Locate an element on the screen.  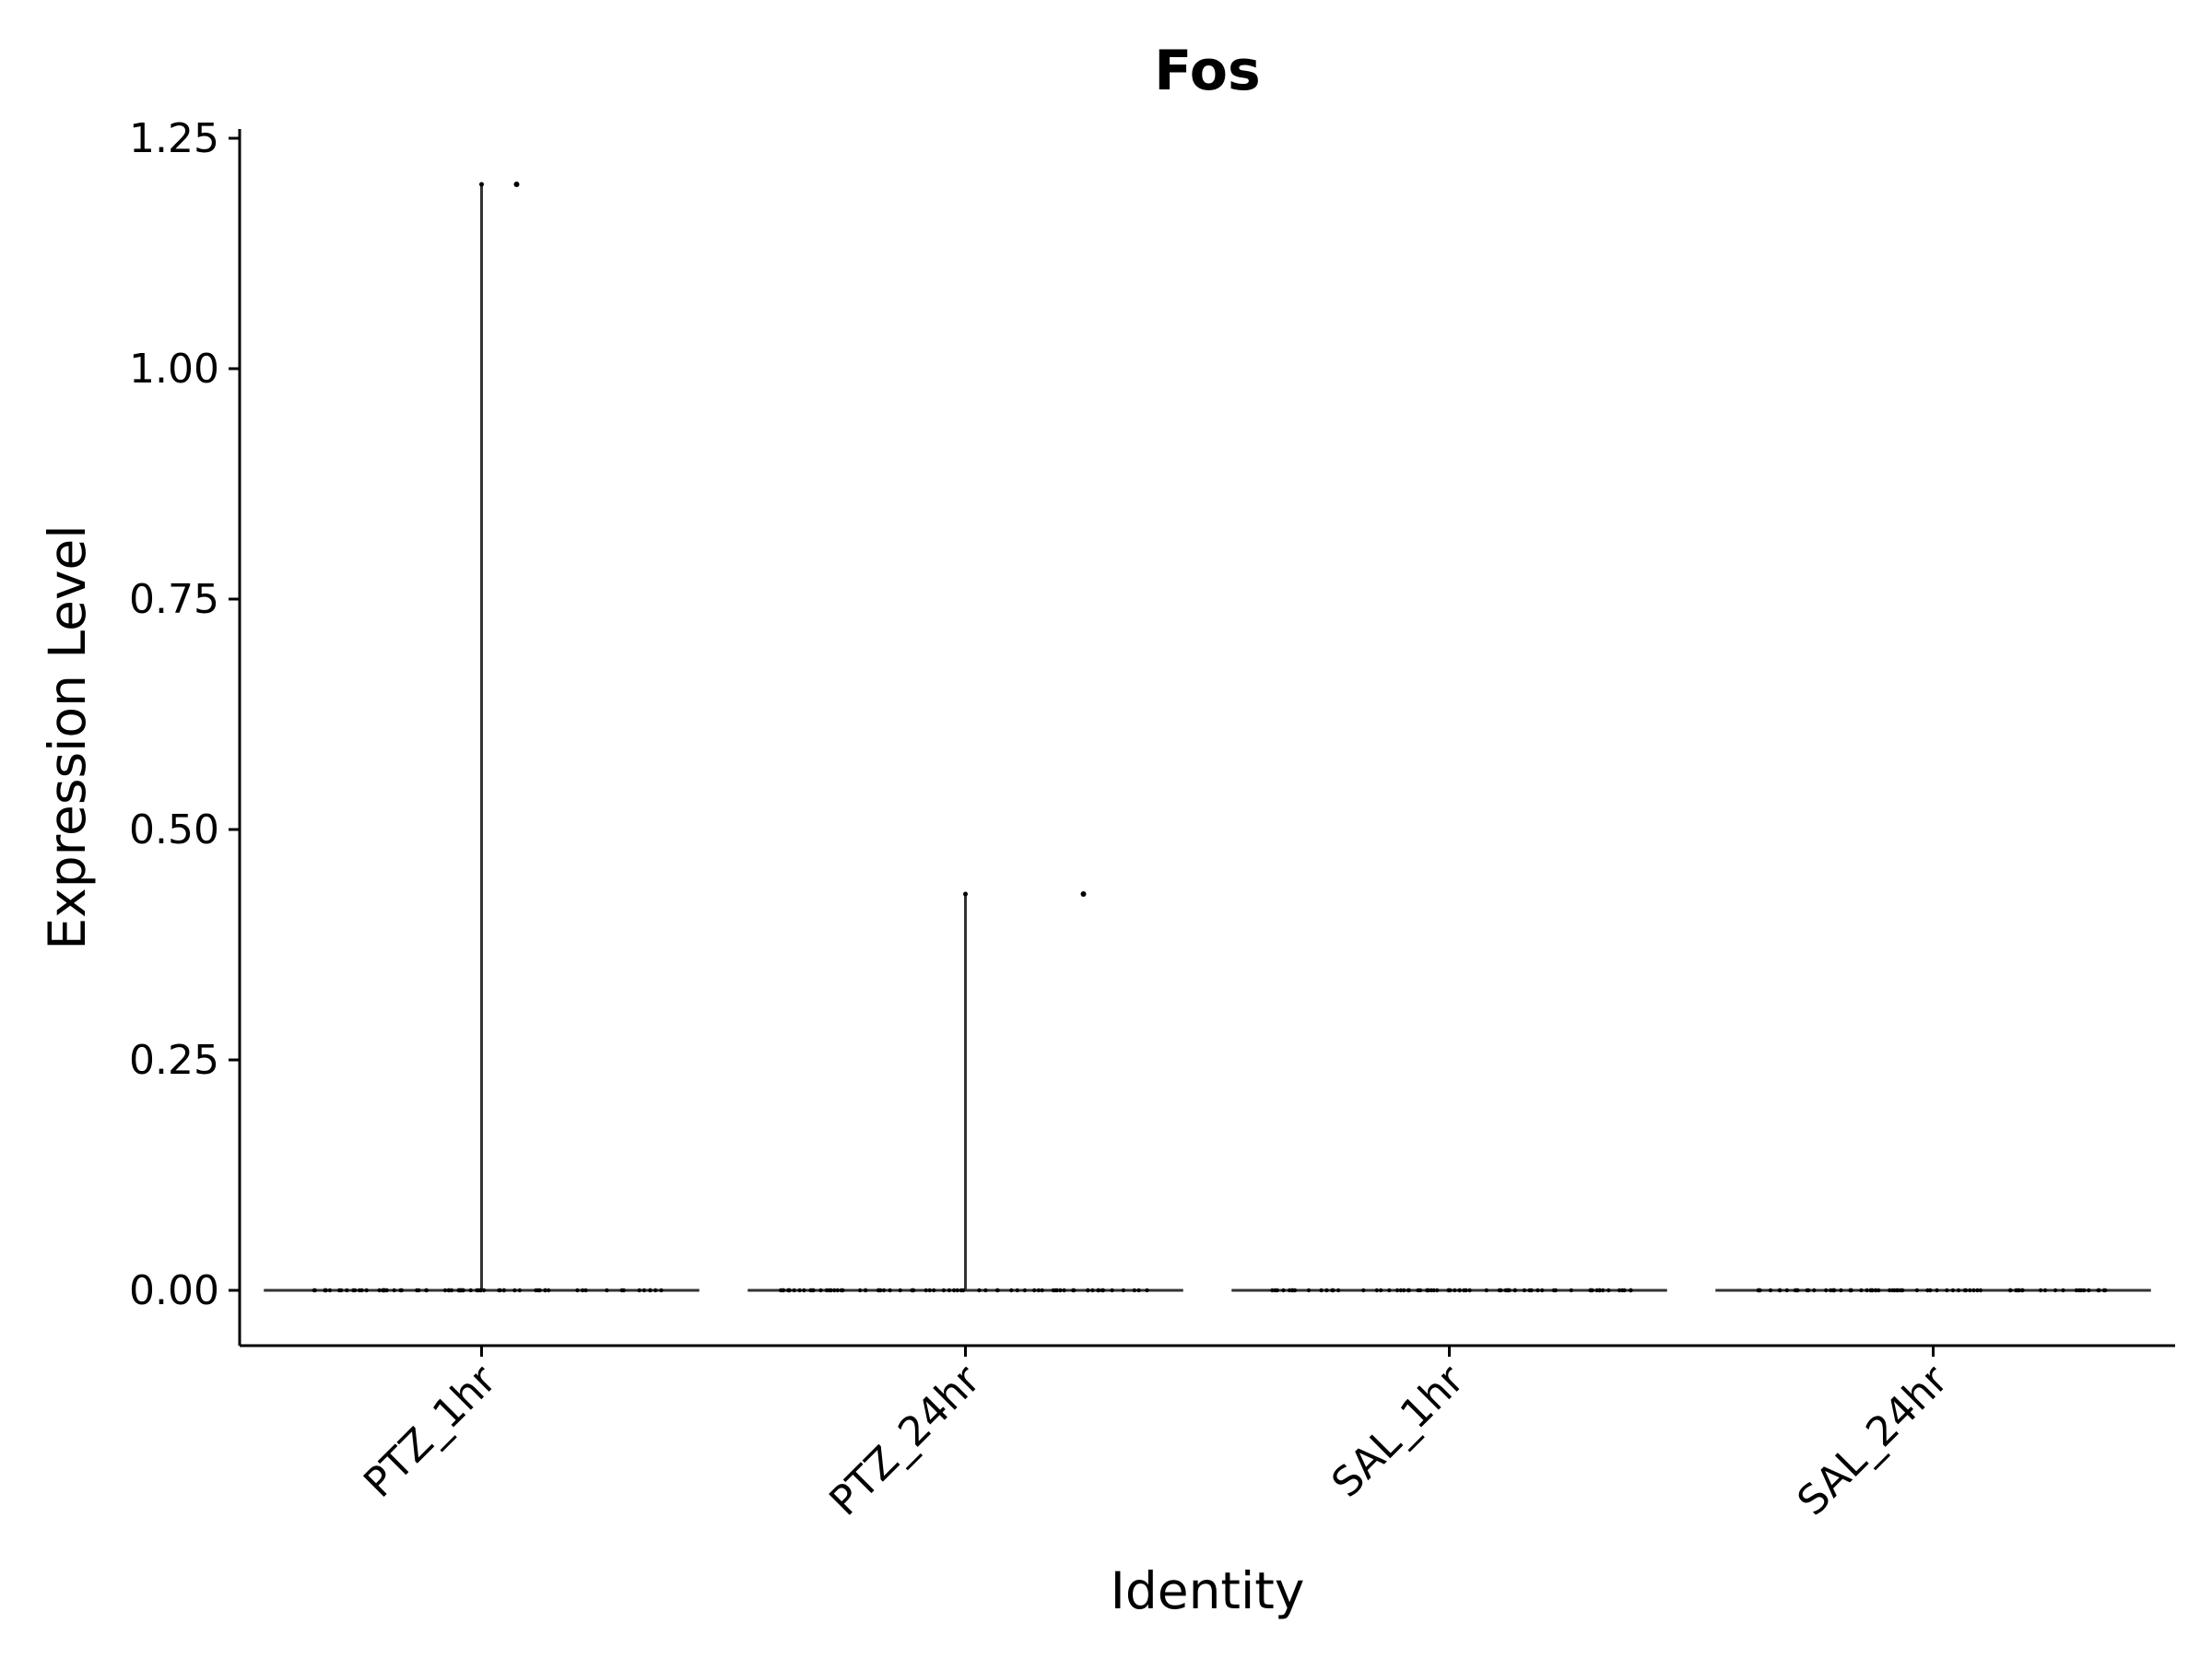
x-tick-label: PTZ_1hr is located at coordinates (430, 1431).